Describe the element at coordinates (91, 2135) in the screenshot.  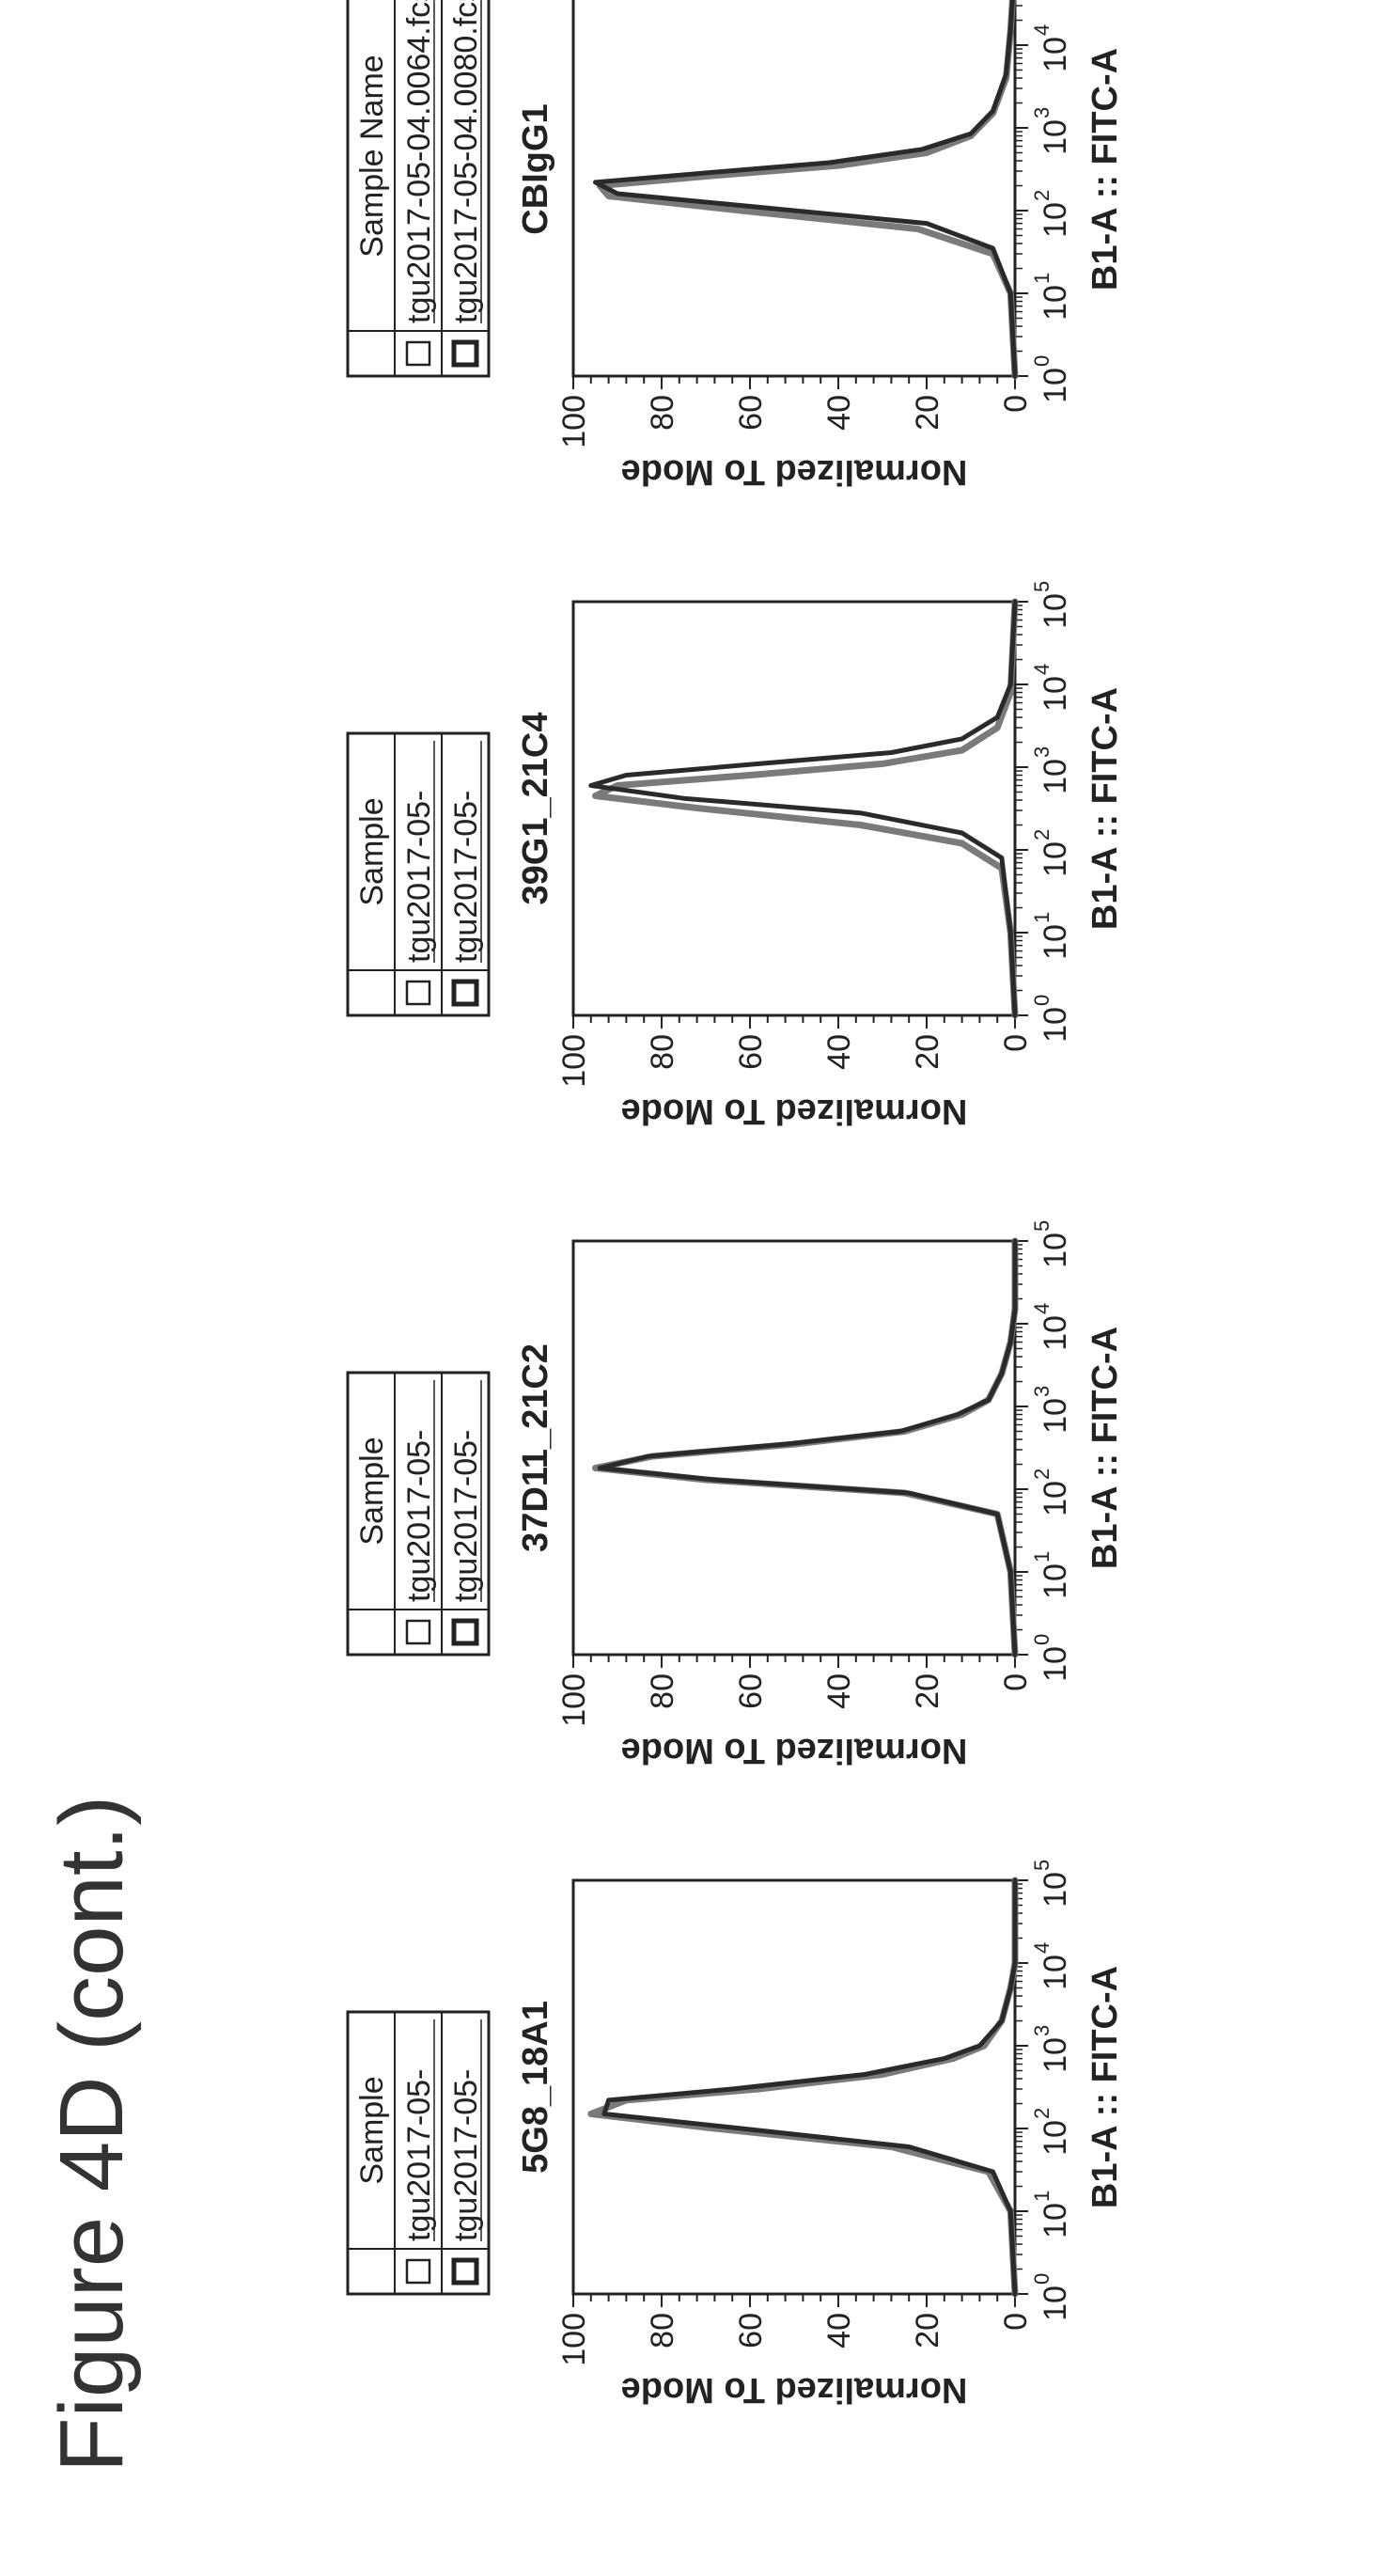
I see `figure-title: Figure 4D (cont.)` at that location.